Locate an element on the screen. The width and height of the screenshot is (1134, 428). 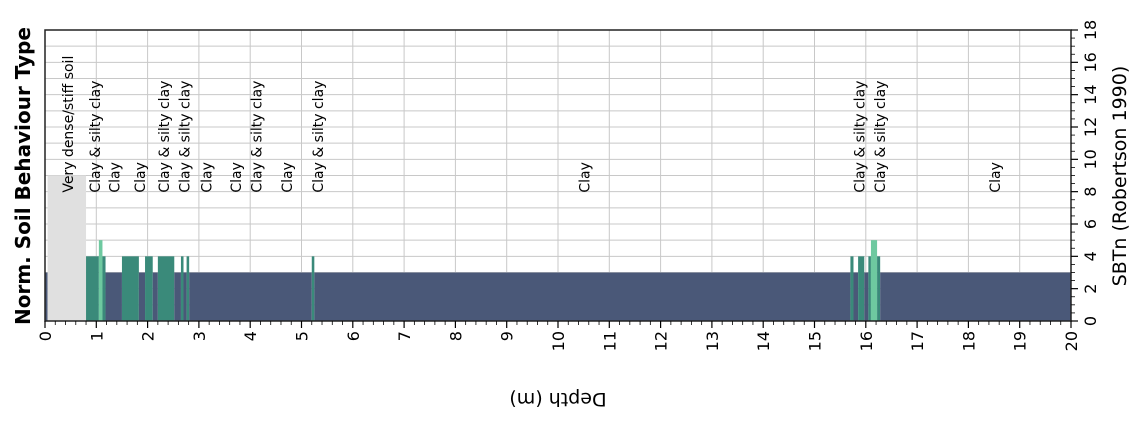
y-axis-label: SBTn (Robertson 1990) is located at coordinates (1120, 176).